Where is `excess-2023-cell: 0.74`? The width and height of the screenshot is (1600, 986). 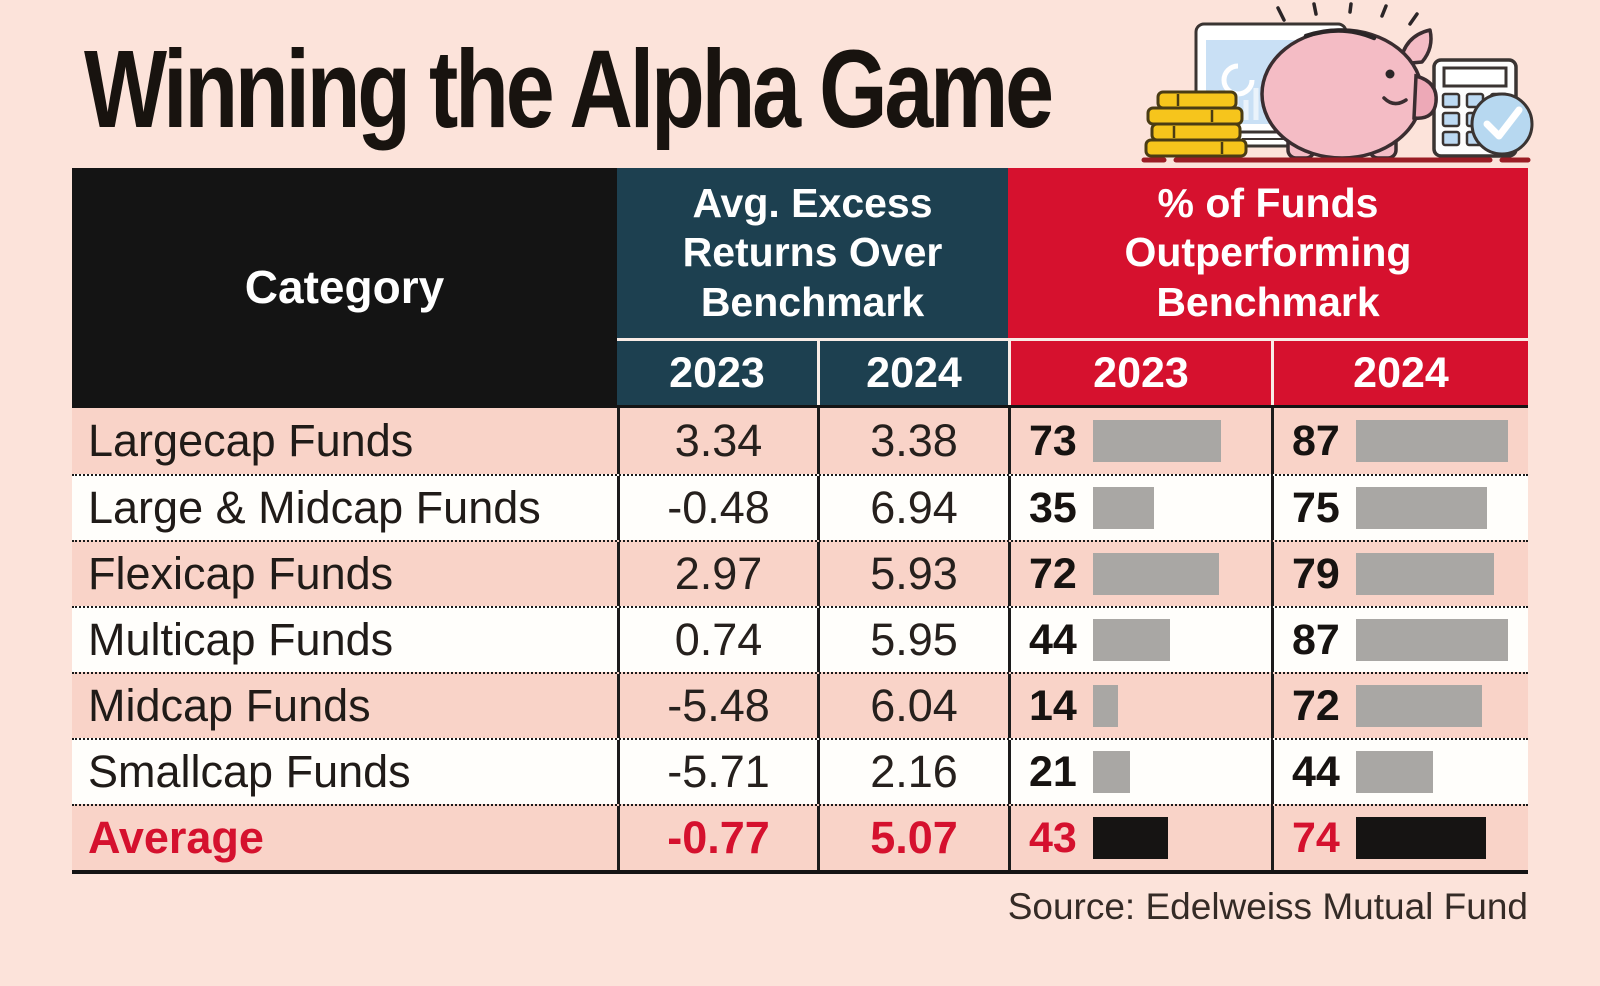
excess-2023-cell: 0.74 is located at coordinates (717, 640).